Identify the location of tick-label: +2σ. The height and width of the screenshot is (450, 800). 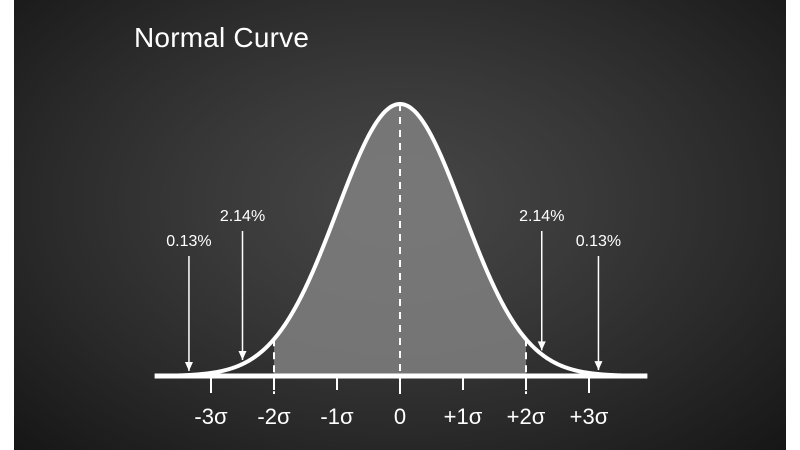
(526, 416).